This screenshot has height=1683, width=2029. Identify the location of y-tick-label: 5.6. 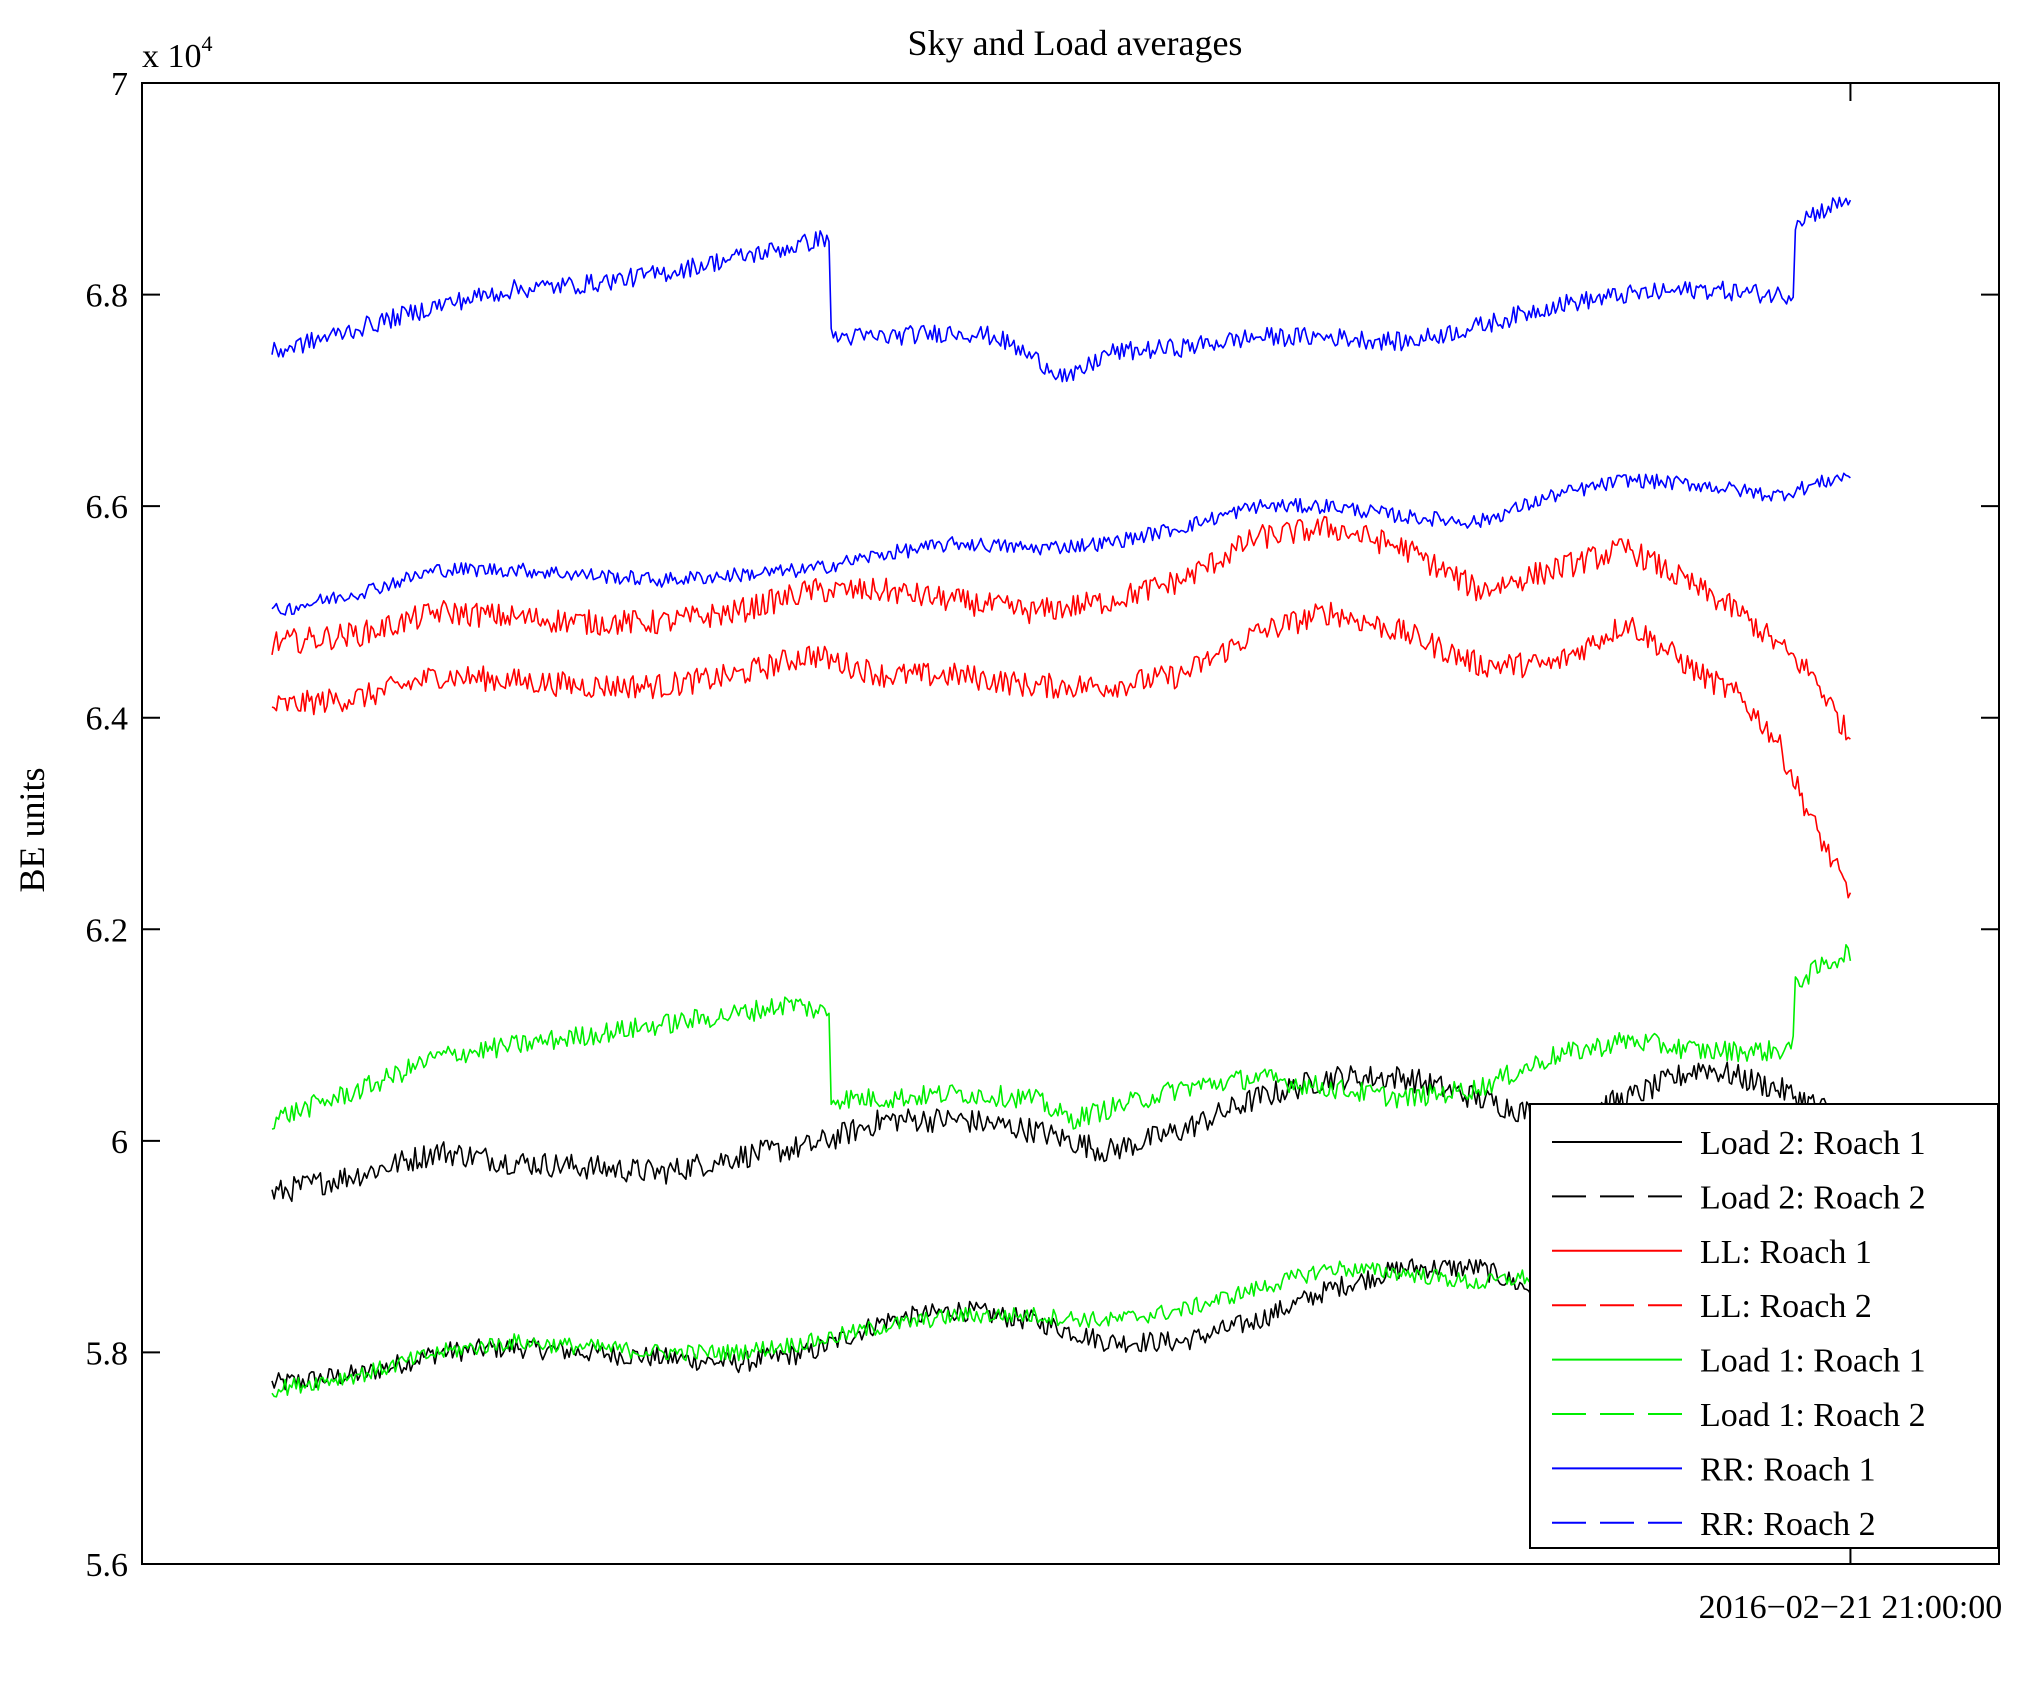
(107, 1565).